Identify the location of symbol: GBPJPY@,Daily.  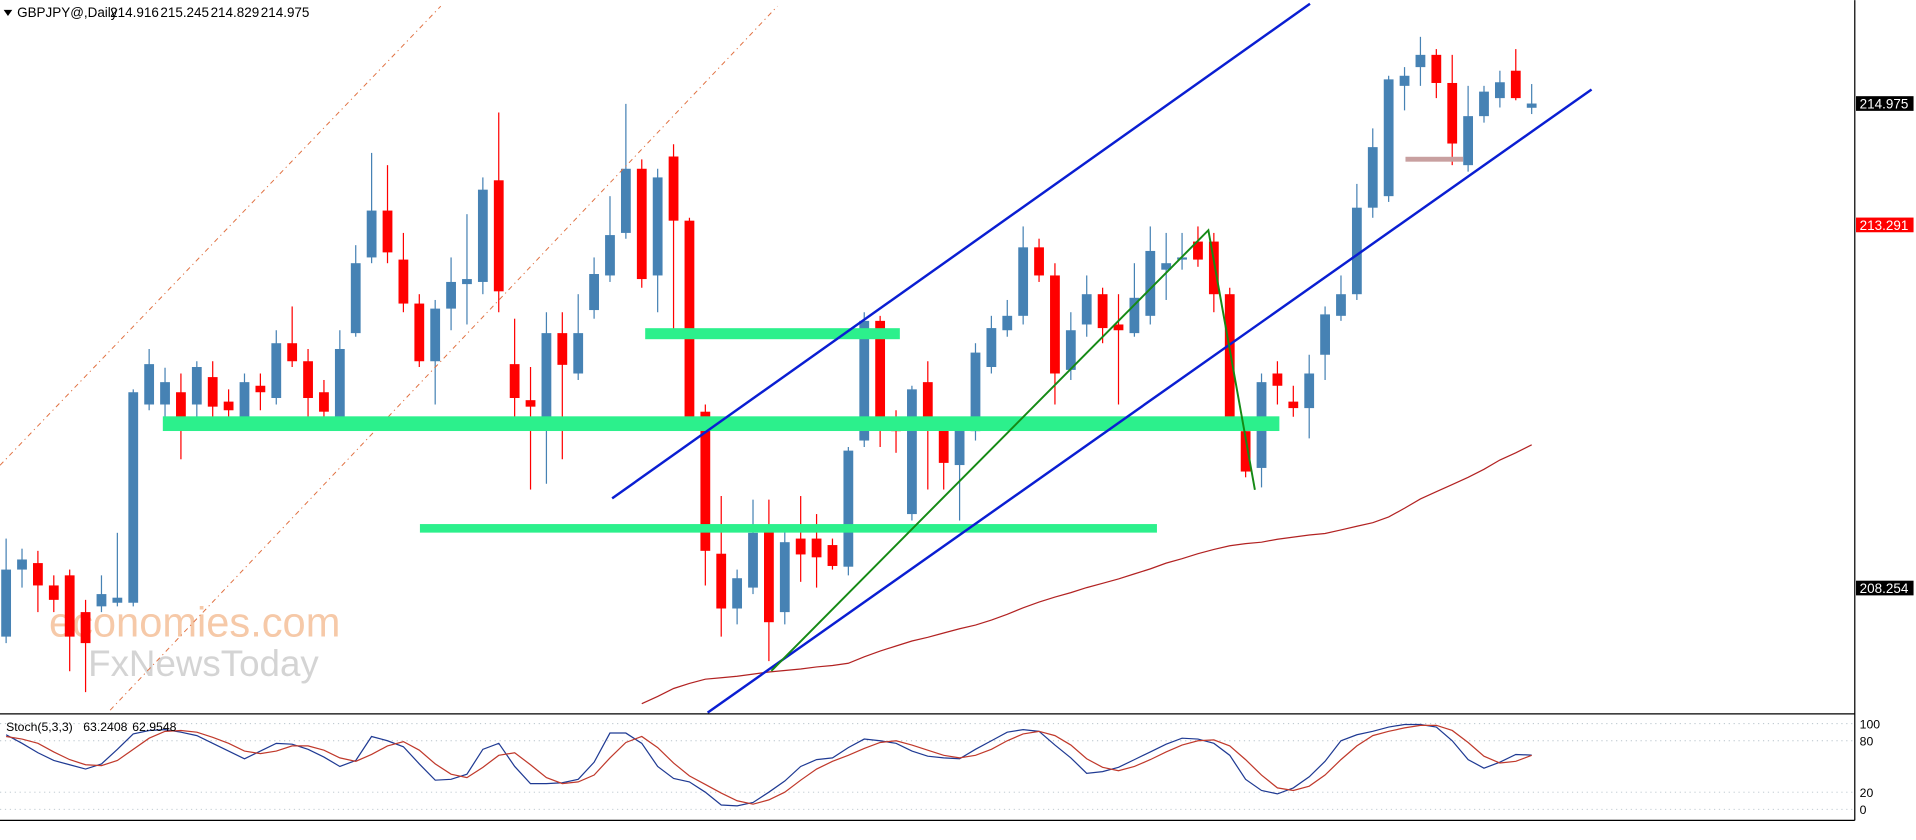
(67, 12).